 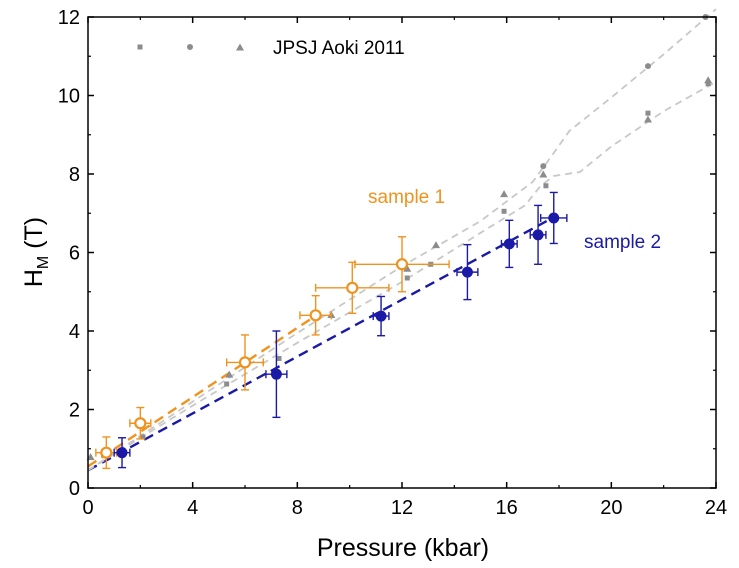 I want to click on y-tick-label: 2, so click(x=74, y=411).